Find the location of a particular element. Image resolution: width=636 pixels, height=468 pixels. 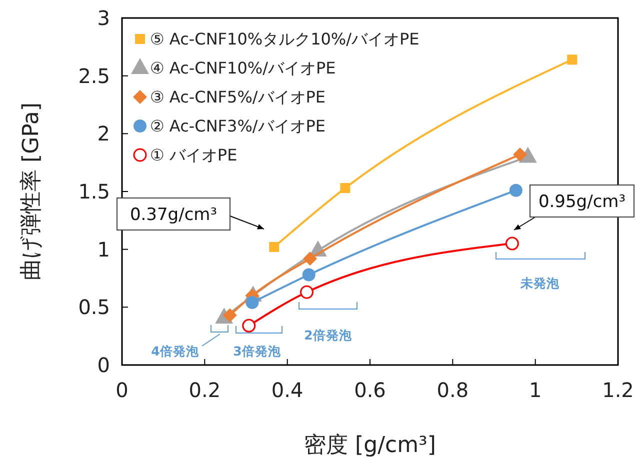

x-tick-label: 0 is located at coordinates (122, 390).